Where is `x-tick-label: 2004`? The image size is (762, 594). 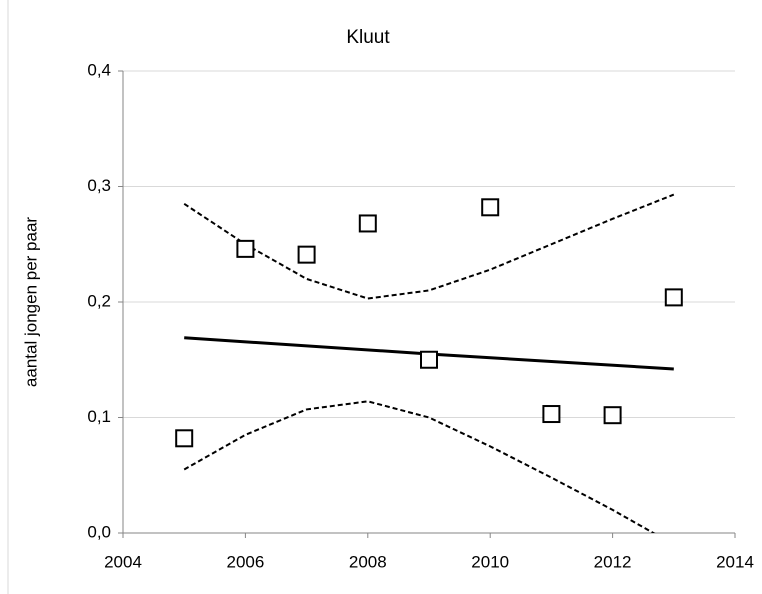
x-tick-label: 2004 is located at coordinates (123, 561).